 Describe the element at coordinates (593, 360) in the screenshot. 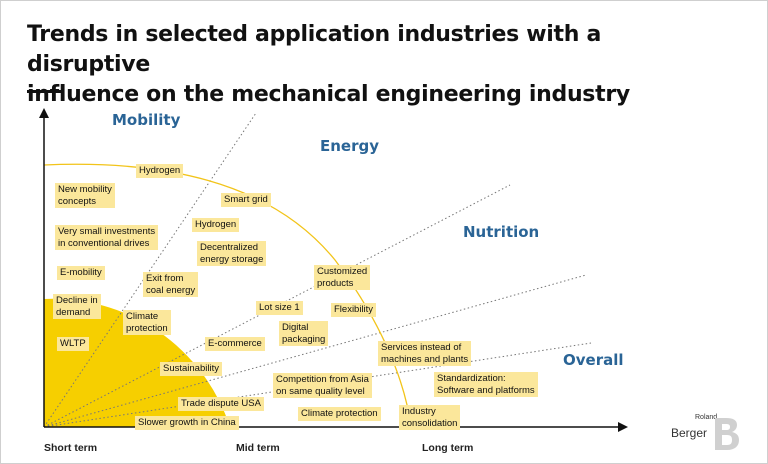

I see `sector-overall: Overall` at that location.